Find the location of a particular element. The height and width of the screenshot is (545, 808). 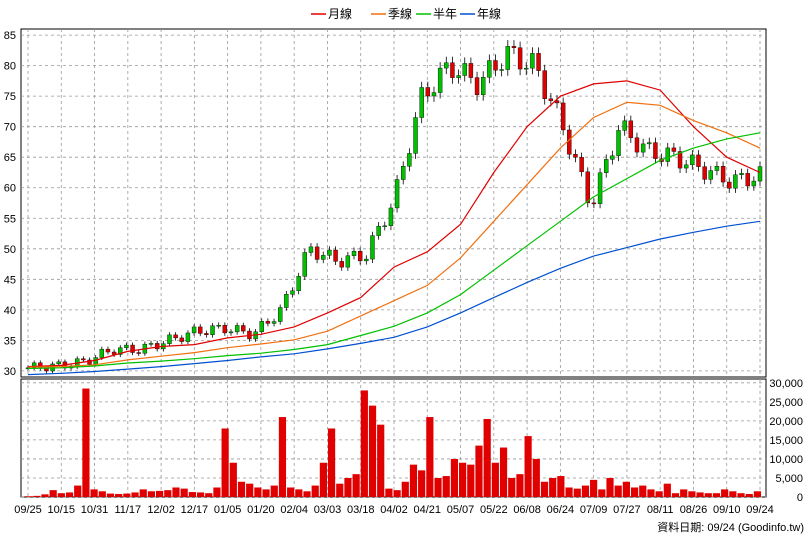

date-tick-label: 01/20 is located at coordinates (261, 510).